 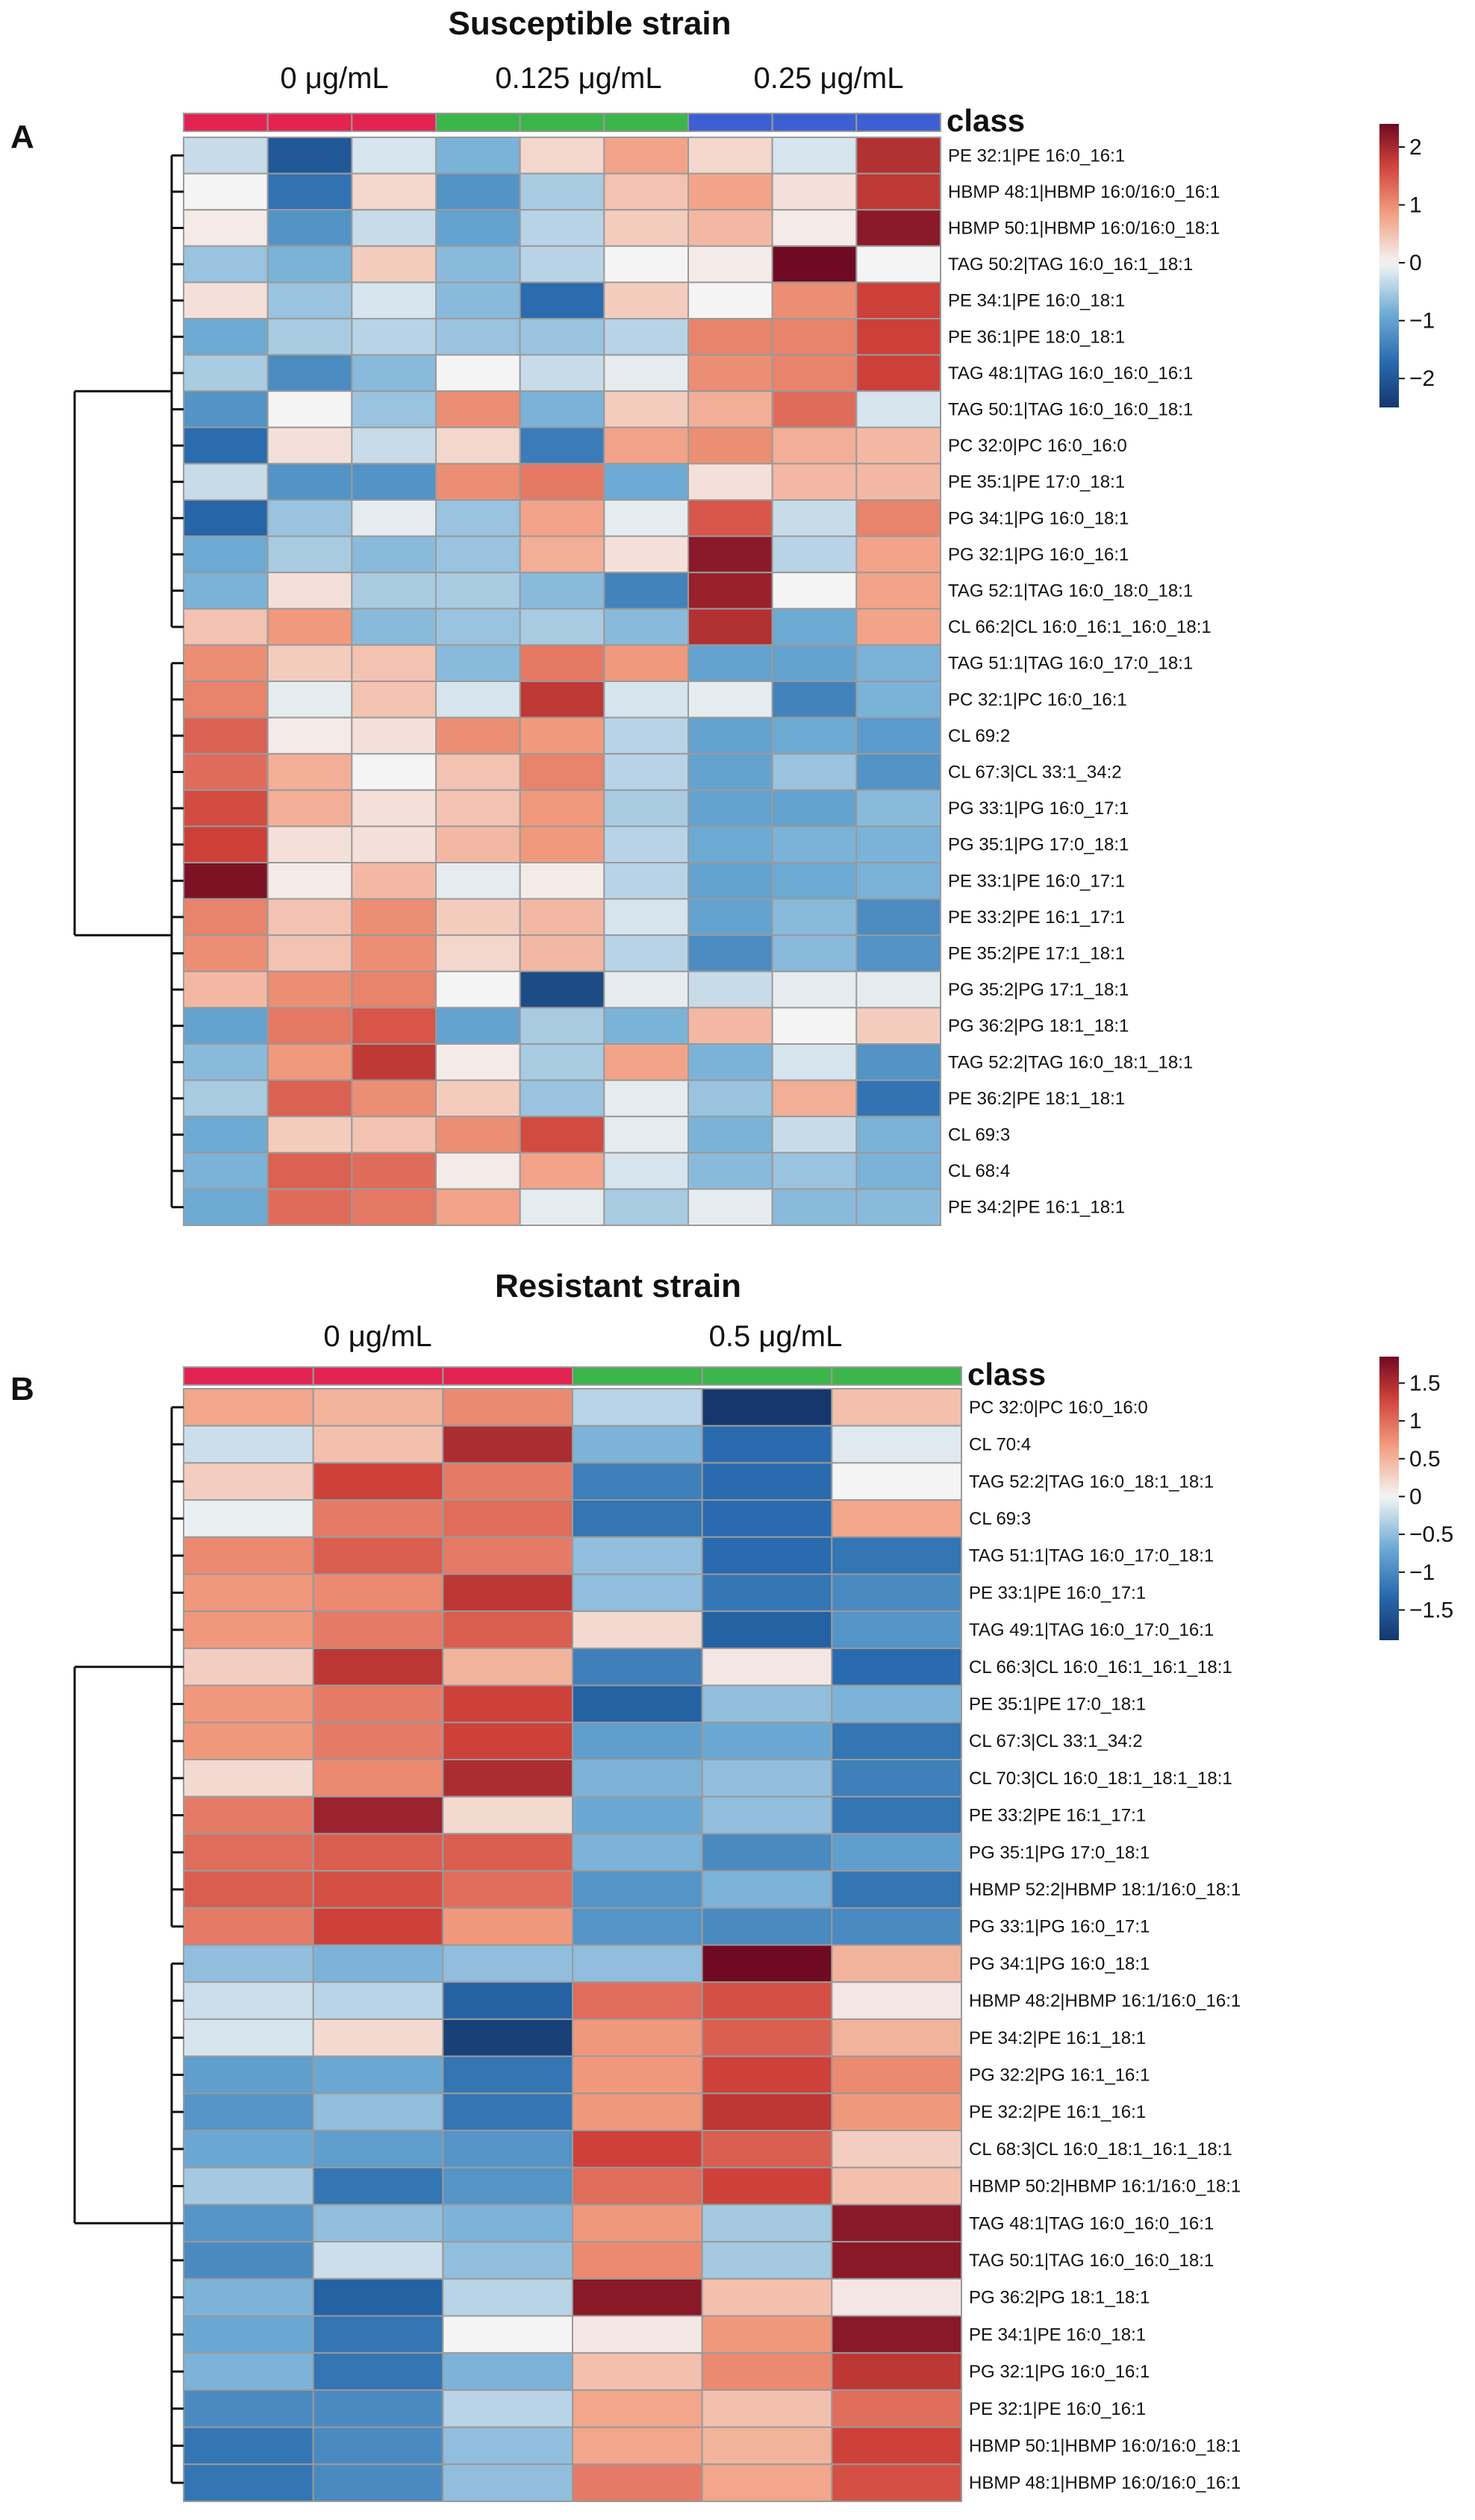 I want to click on panel-letter: B, so click(x=22, y=1389).